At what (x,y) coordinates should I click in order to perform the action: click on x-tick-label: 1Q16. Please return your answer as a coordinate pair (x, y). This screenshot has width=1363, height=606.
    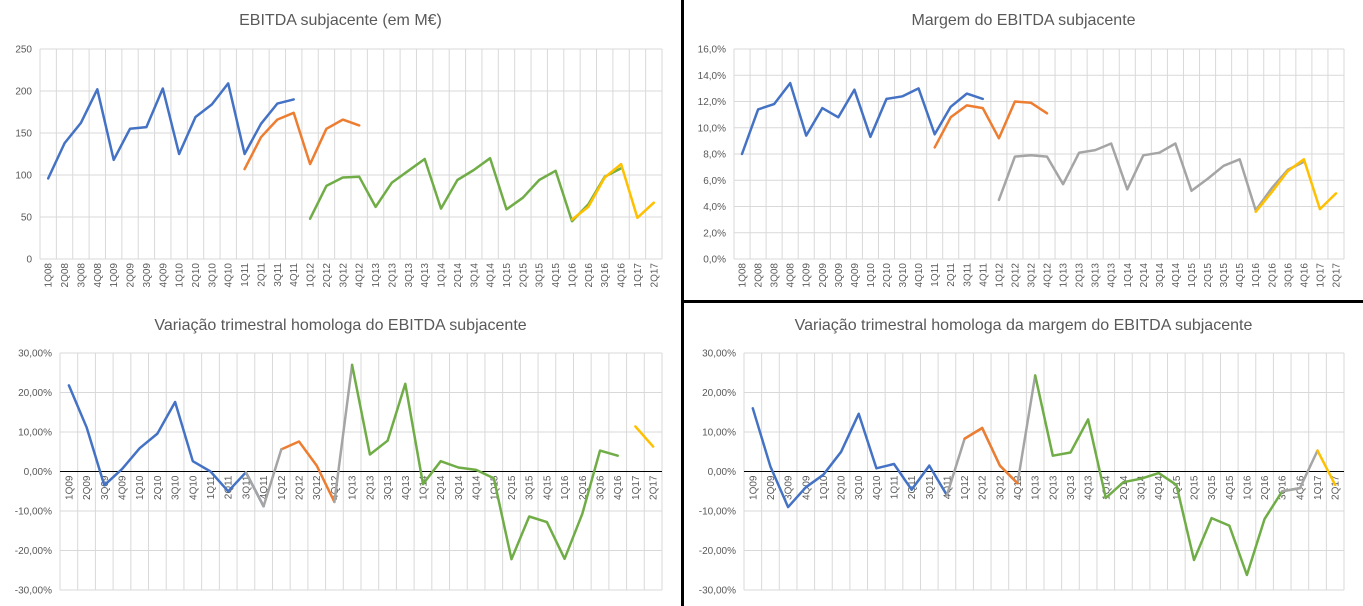
    Looking at the image, I should click on (1247, 487).